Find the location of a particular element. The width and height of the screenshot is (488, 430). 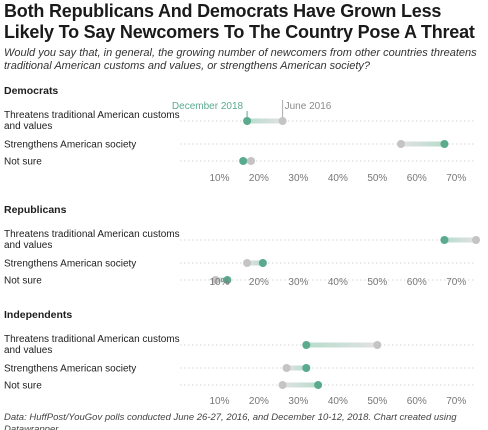

legend-june-2016: June 2016 is located at coordinates (308, 106).